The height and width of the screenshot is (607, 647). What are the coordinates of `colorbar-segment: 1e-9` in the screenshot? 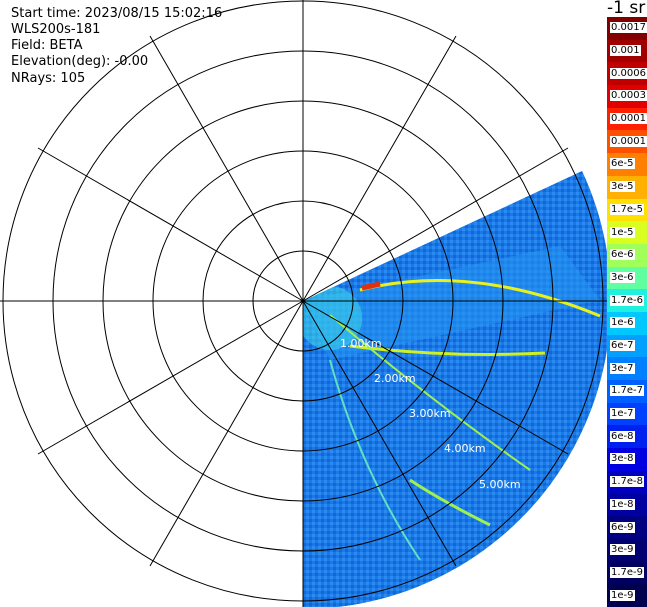 It's located at (627, 595).